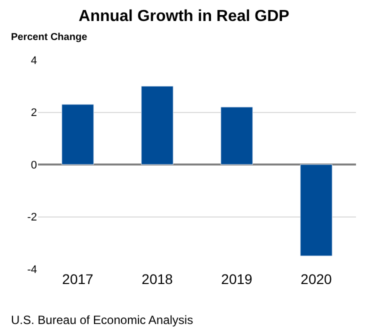 This screenshot has height=331, width=368. I want to click on y-tick-label: 0, so click(33, 165).